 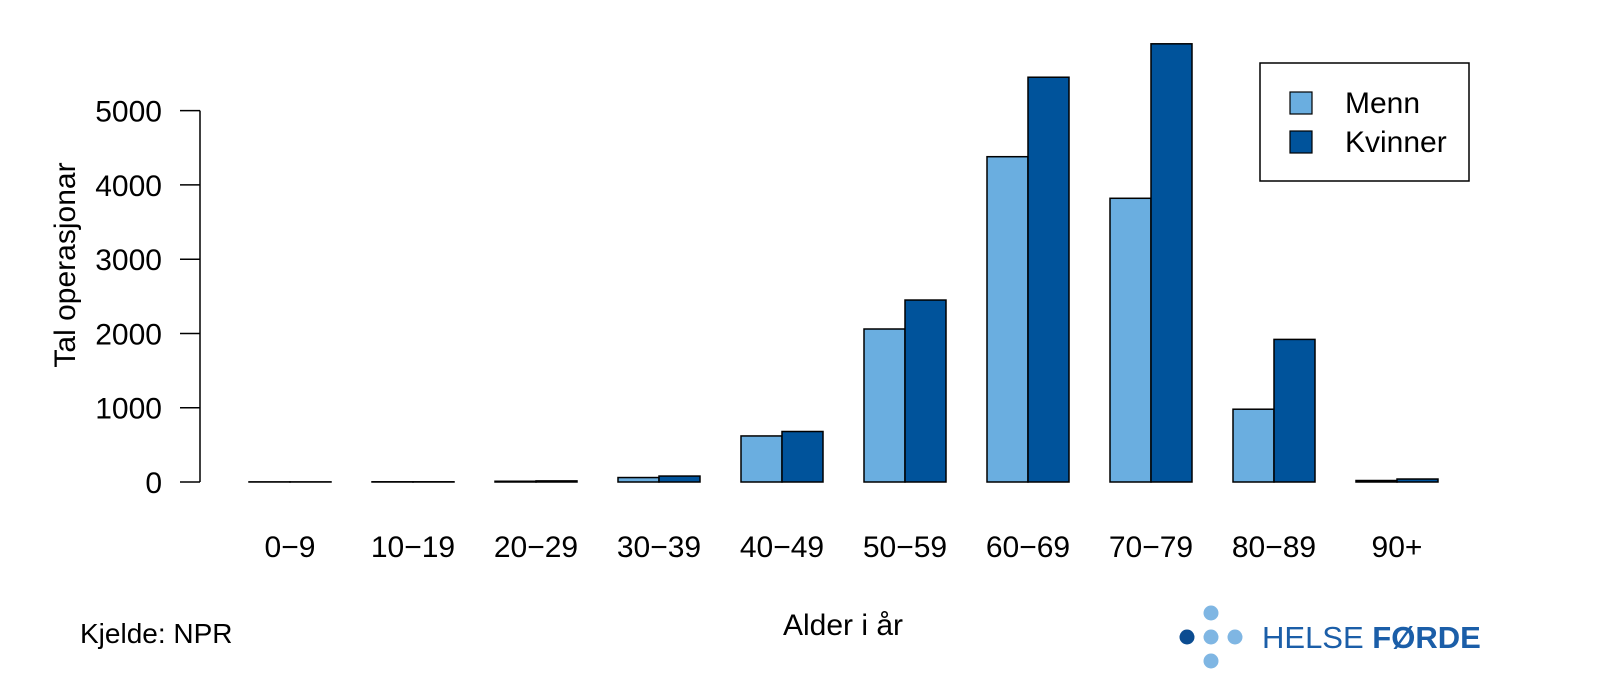 What do you see at coordinates (1301, 103) in the screenshot?
I see `legend-swatch-menn` at bounding box center [1301, 103].